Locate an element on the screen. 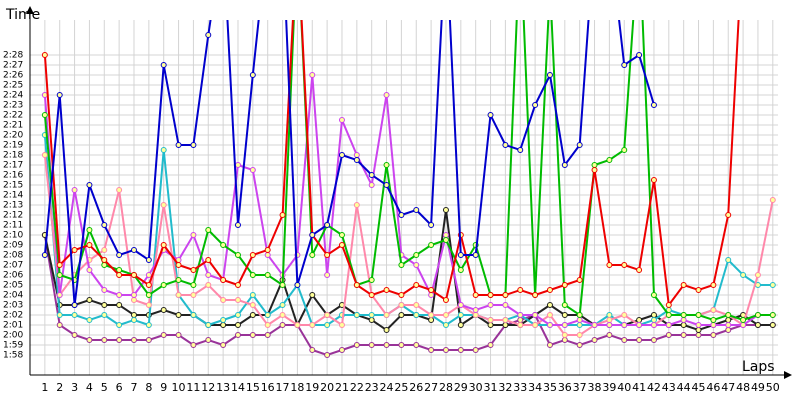 This screenshot has height=400, width=800. y-tick-label: 2:26 is located at coordinates (13, 76).